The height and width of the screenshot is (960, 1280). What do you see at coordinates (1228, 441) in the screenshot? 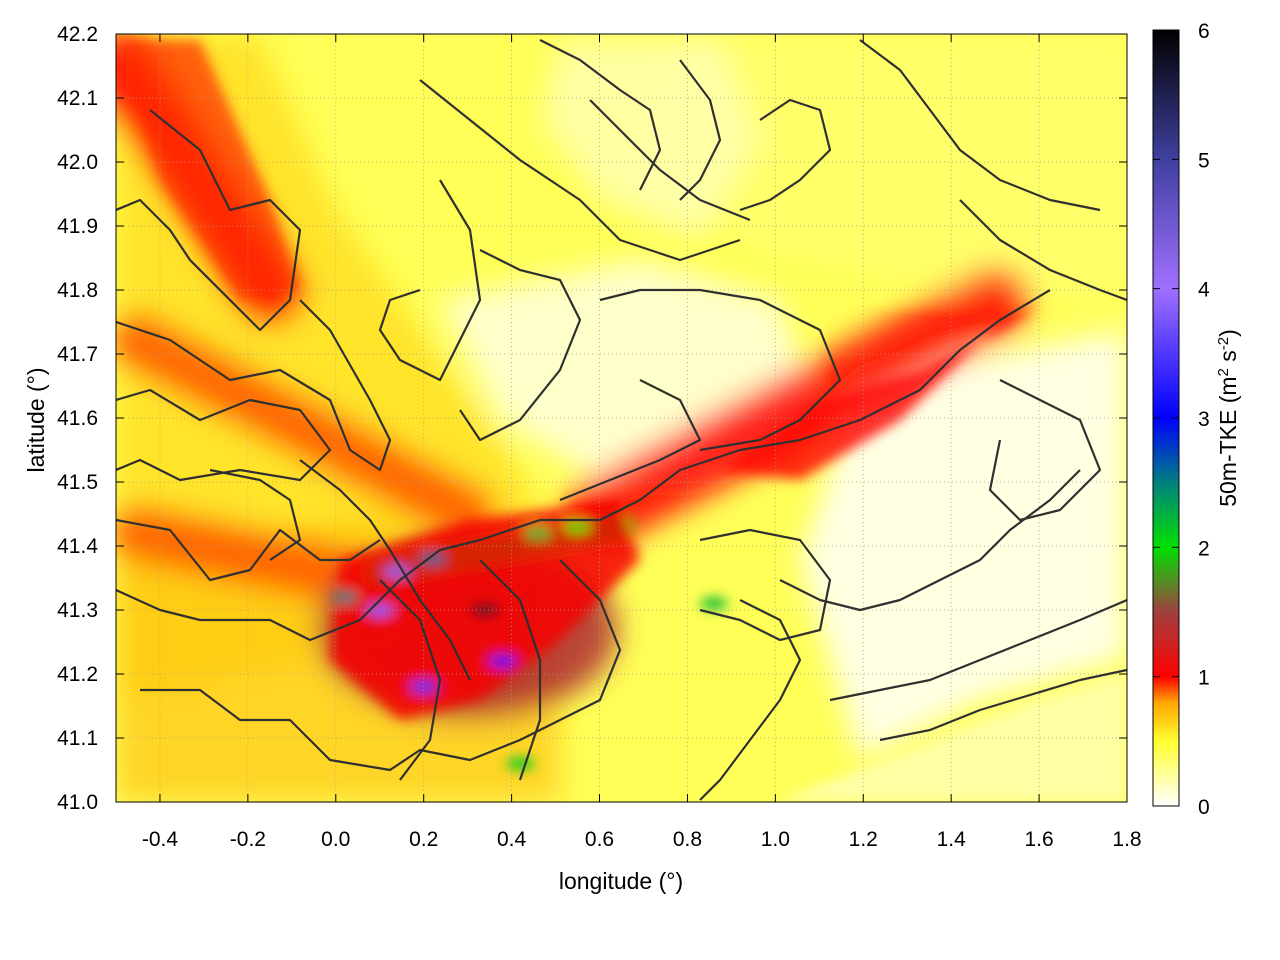
I see `colorbar-title-prefix: 50m-TKE (m` at bounding box center [1228, 441].